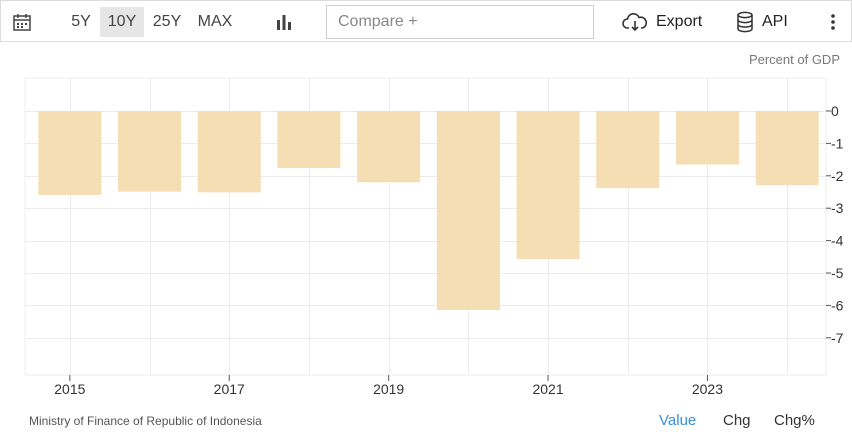  I want to click on bar-chart-icon, so click(284, 22).